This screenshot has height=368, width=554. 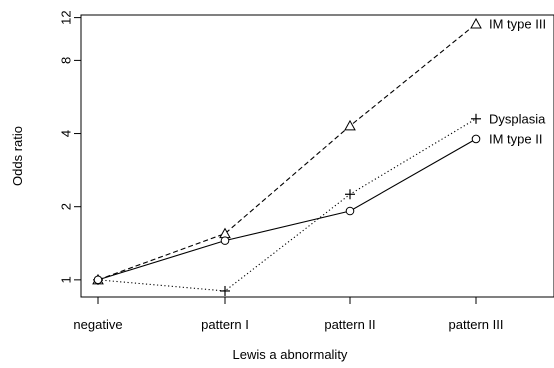 I want to click on x-axis-title: Lewis a abnormality, so click(x=290, y=354).